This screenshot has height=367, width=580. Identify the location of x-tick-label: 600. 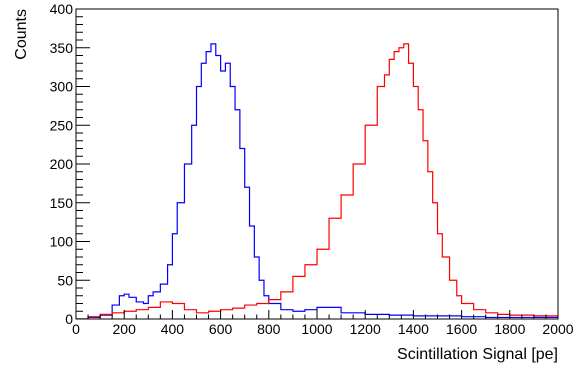
(221, 329).